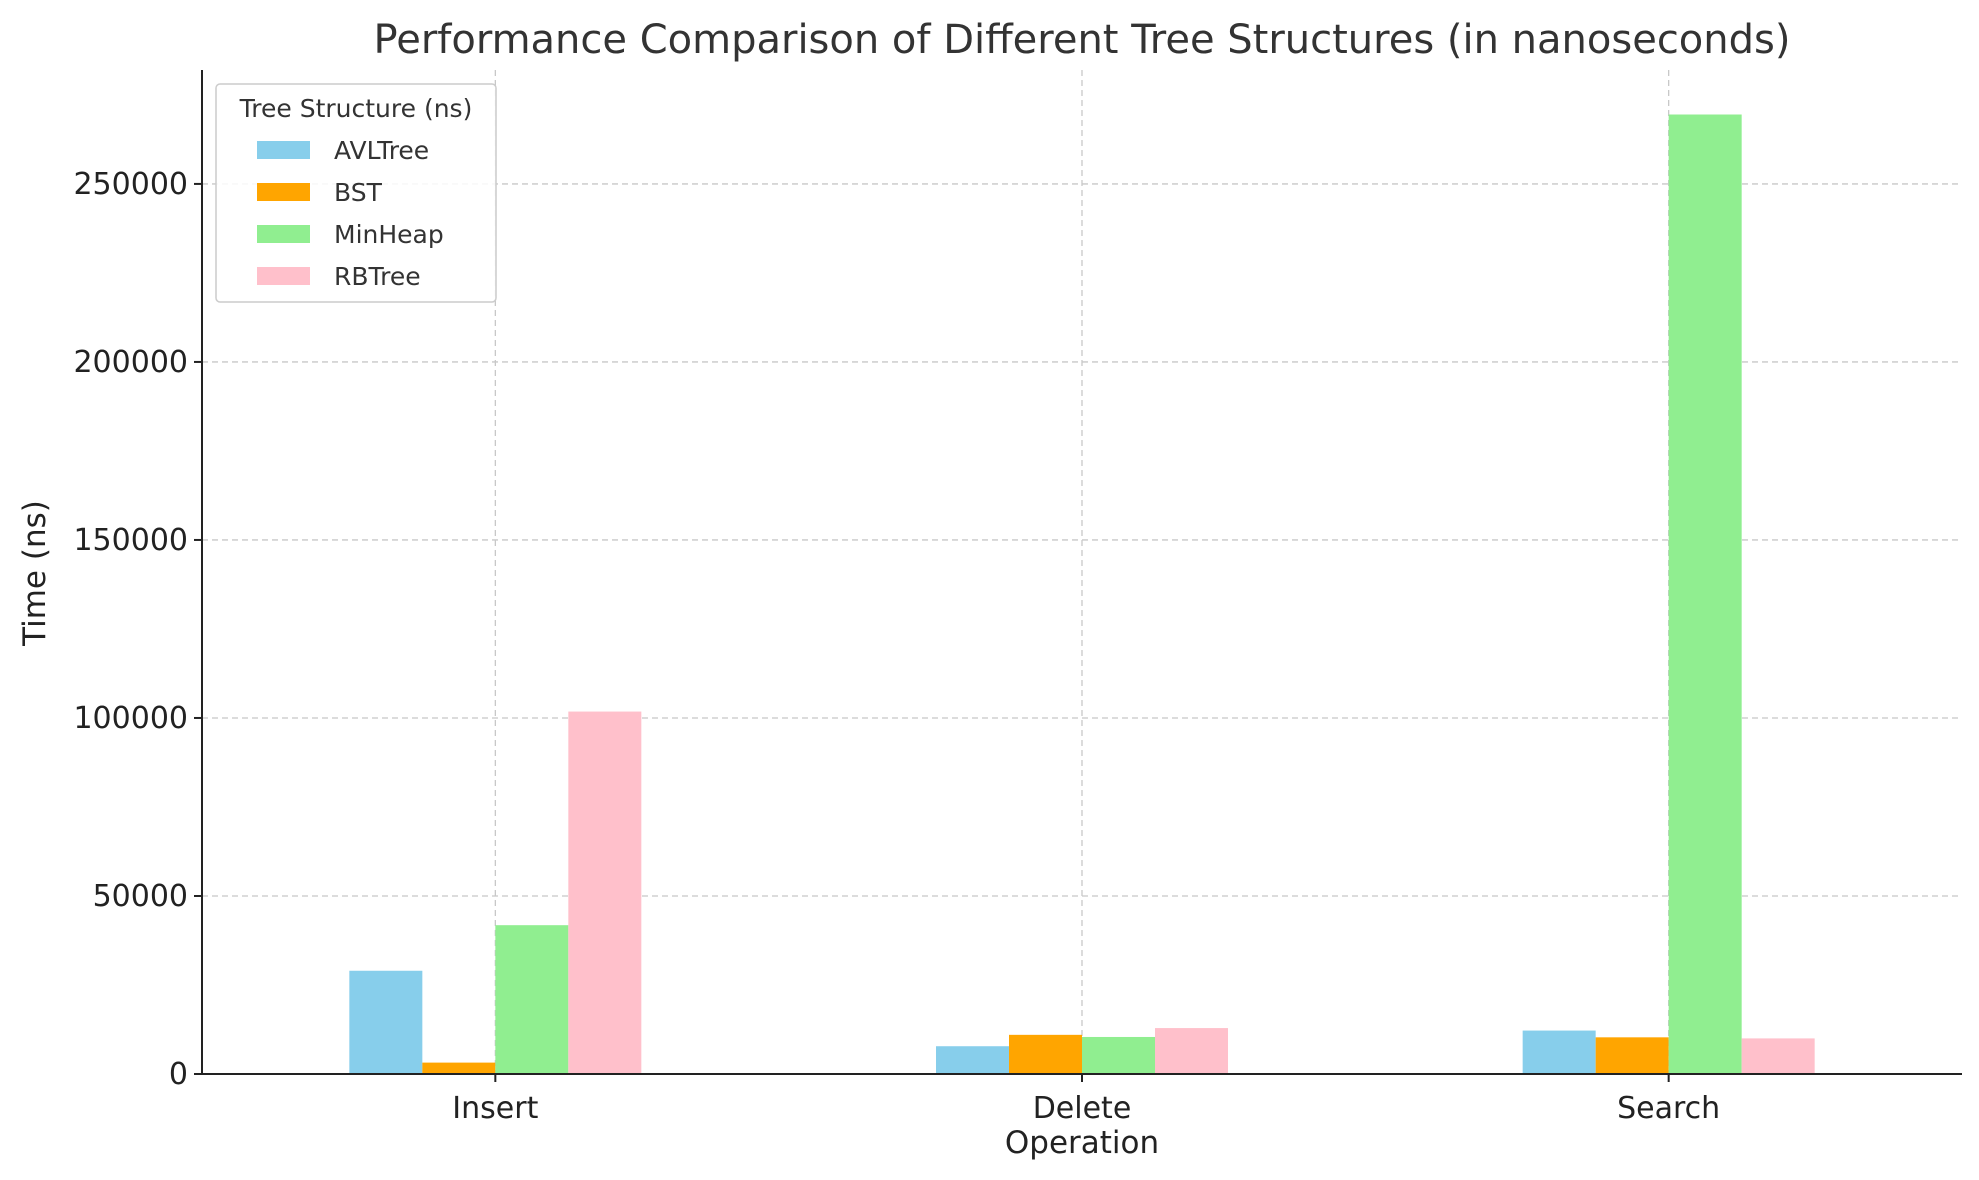 The height and width of the screenshot is (1180, 1979). I want to click on y-tick-label: 200000, so click(130, 362).